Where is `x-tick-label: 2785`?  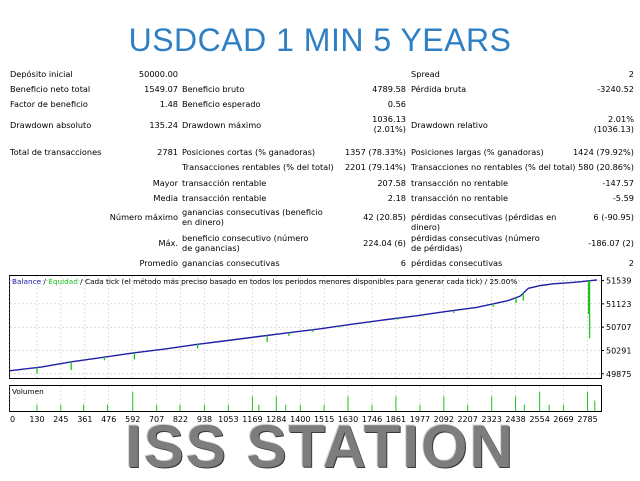 x-tick-label: 2785 is located at coordinates (587, 419).